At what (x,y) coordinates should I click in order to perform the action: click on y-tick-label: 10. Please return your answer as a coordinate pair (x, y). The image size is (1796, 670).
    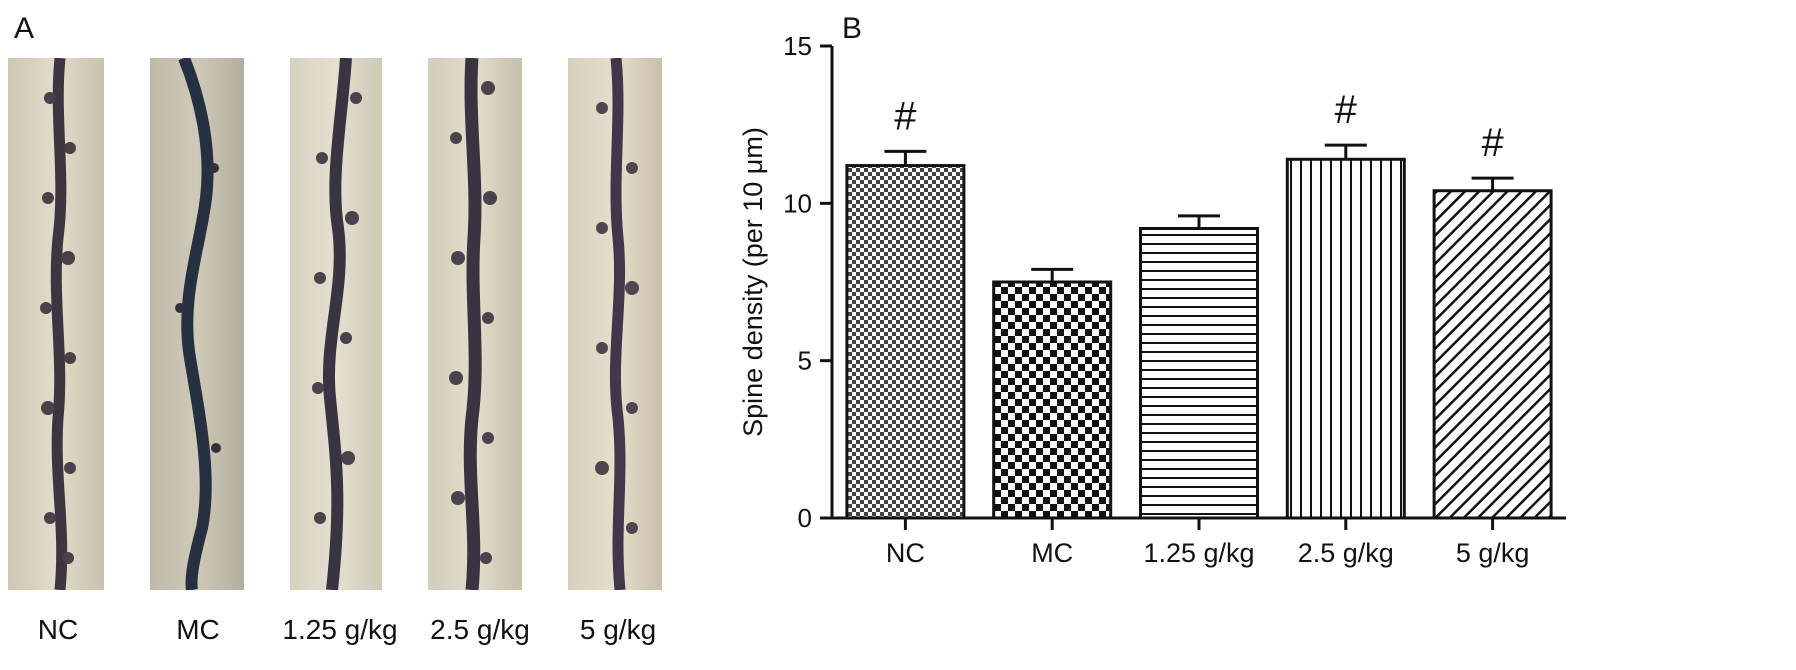
    Looking at the image, I should click on (797, 203).